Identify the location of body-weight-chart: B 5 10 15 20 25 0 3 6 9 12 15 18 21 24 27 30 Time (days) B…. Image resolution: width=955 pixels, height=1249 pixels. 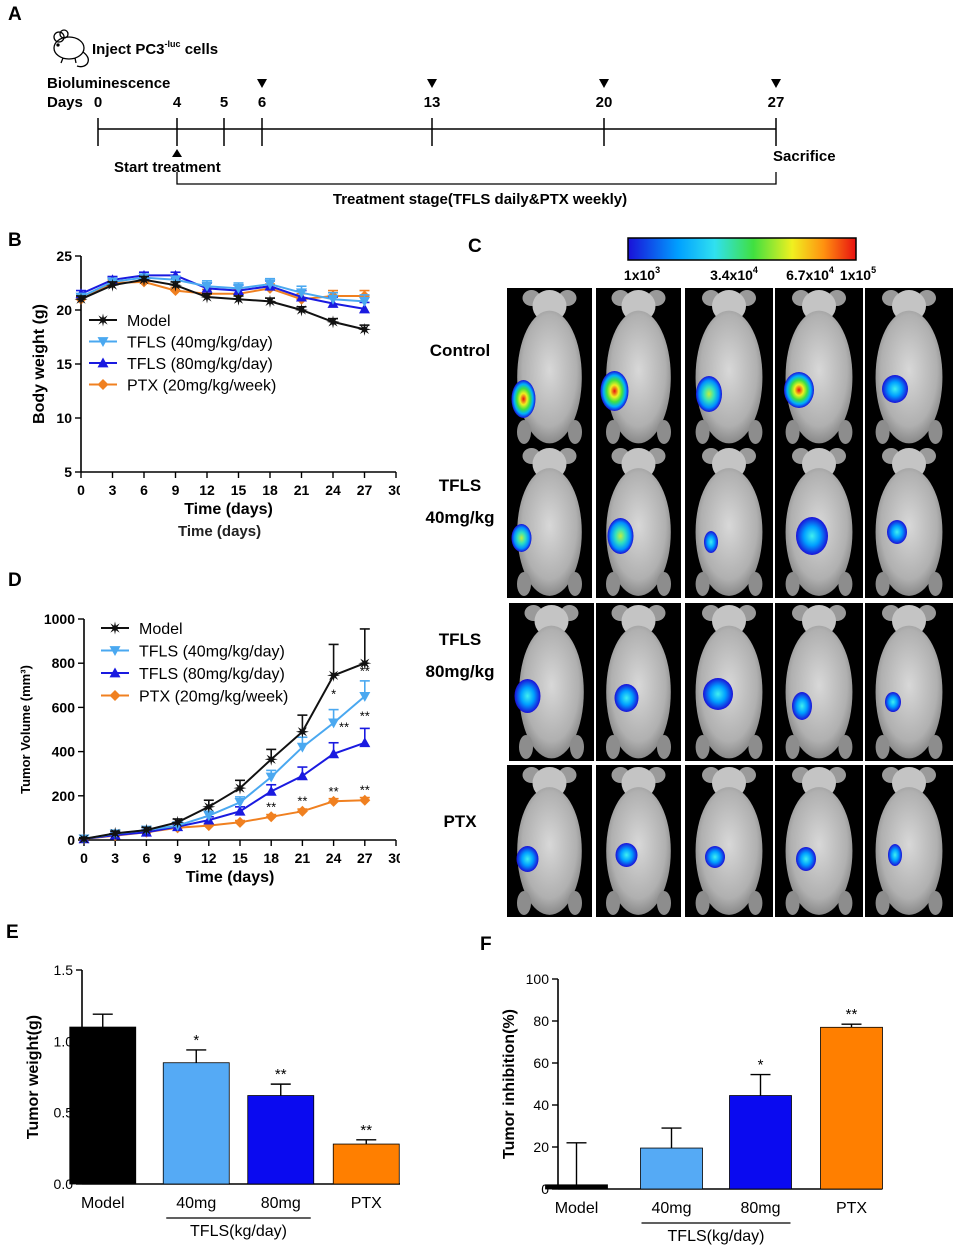
(204, 374).